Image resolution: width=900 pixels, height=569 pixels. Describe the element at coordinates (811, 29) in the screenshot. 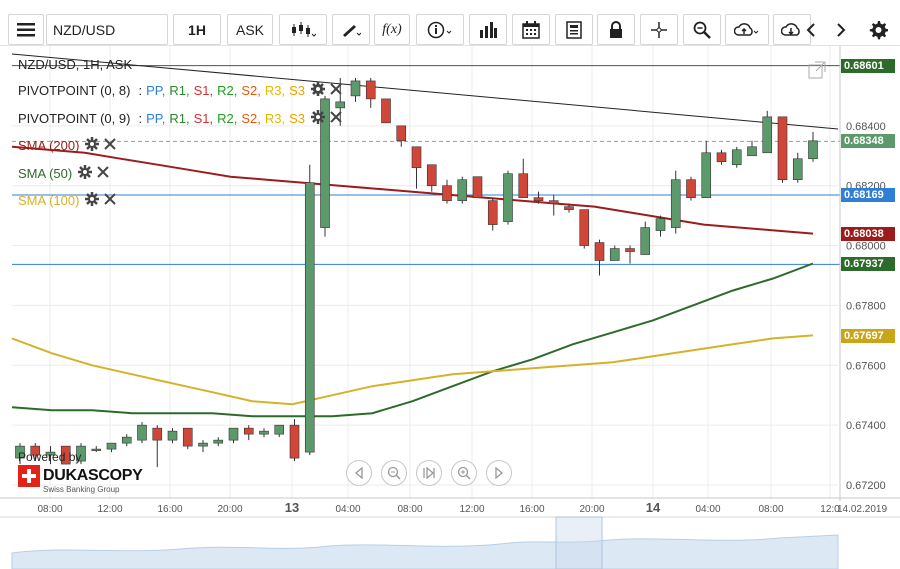

I see `chevron-left-icon` at that location.